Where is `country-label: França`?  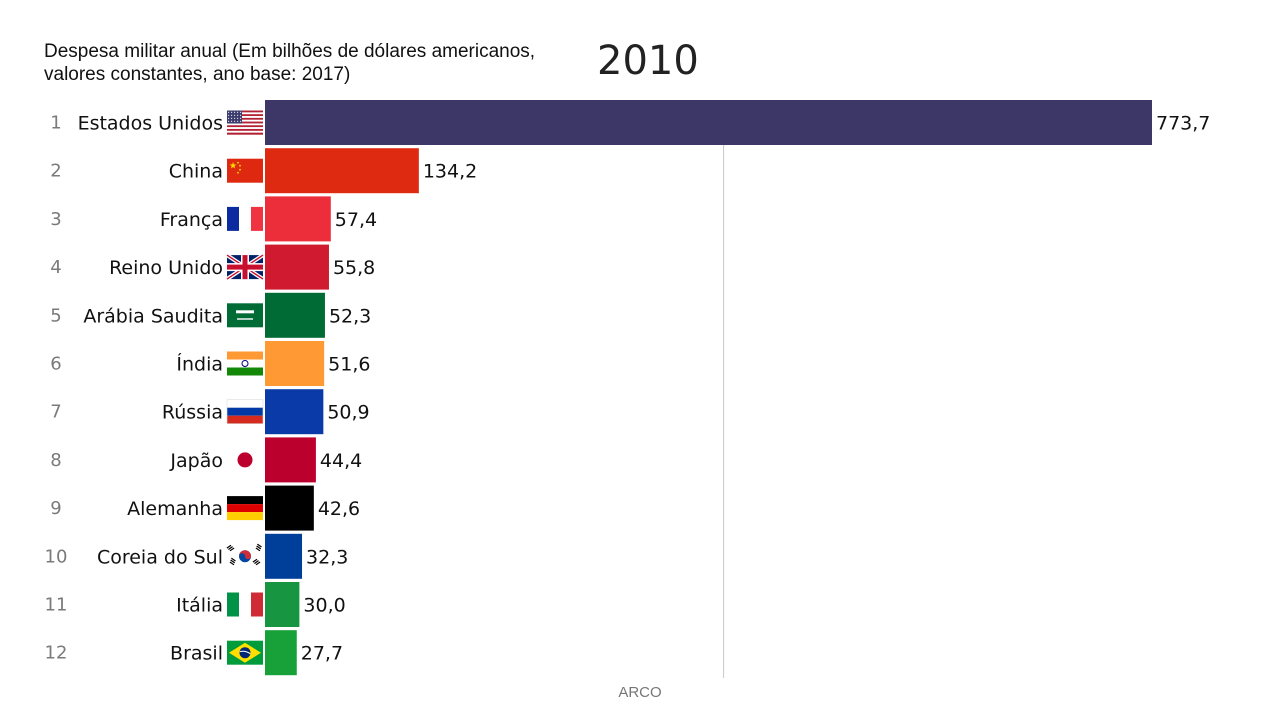 country-label: França is located at coordinates (191, 220).